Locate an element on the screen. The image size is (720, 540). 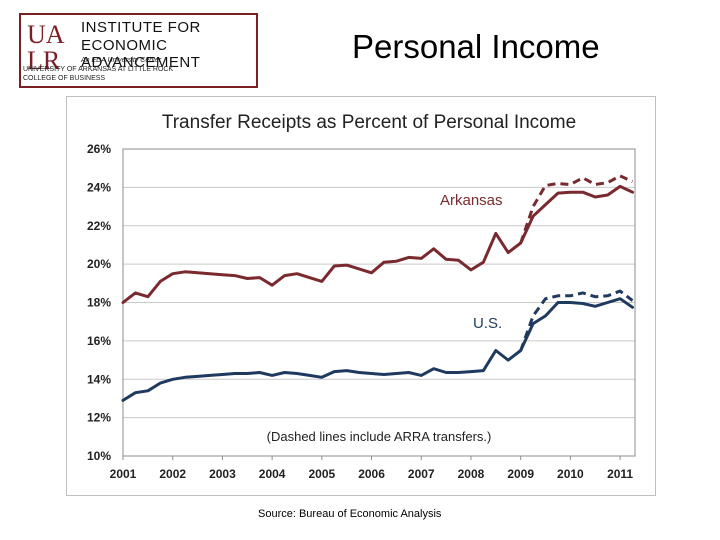
x-tick-label: 2003 is located at coordinates (222, 474).